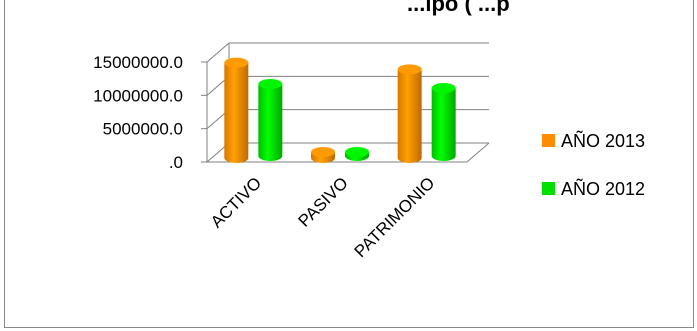 The width and height of the screenshot is (697, 331). Describe the element at coordinates (593, 164) in the screenshot. I see `legend: AÑO 2013 AÑO 2012` at that location.